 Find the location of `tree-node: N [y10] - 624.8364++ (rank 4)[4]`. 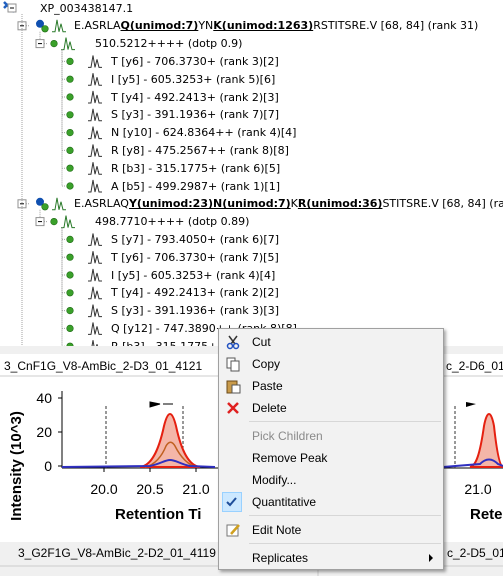

tree-node: N [y10] - 624.8364++ (rank 4)[4] is located at coordinates (203, 132).